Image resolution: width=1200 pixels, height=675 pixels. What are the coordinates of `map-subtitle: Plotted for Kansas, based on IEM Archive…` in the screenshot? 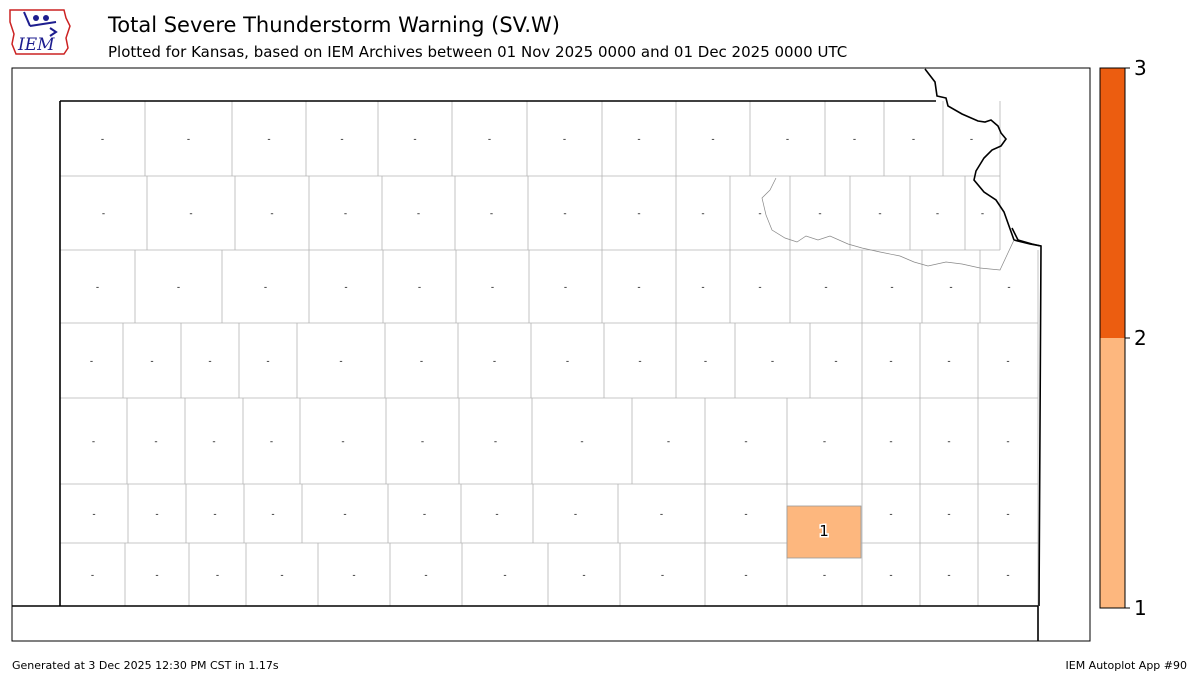 It's located at (478, 52).